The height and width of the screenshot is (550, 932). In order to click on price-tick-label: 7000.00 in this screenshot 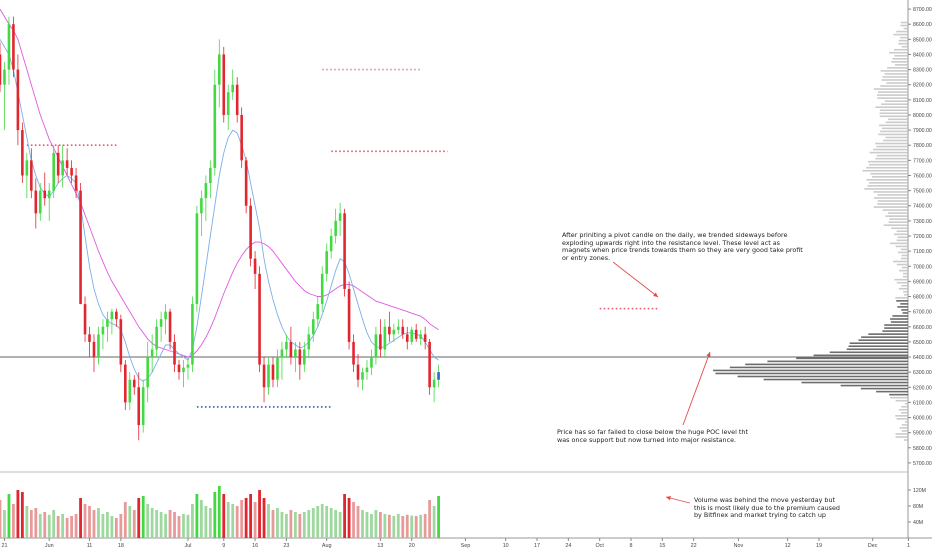, I will do `click(922, 267)`.